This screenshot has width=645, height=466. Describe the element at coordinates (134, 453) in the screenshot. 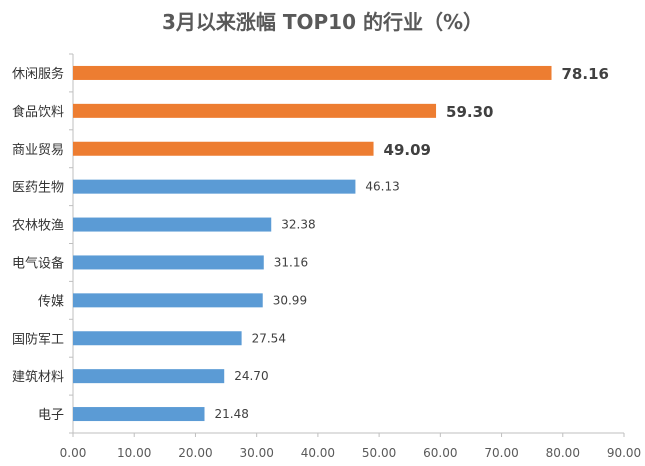

I see `x-tick-label: 10.00` at that location.